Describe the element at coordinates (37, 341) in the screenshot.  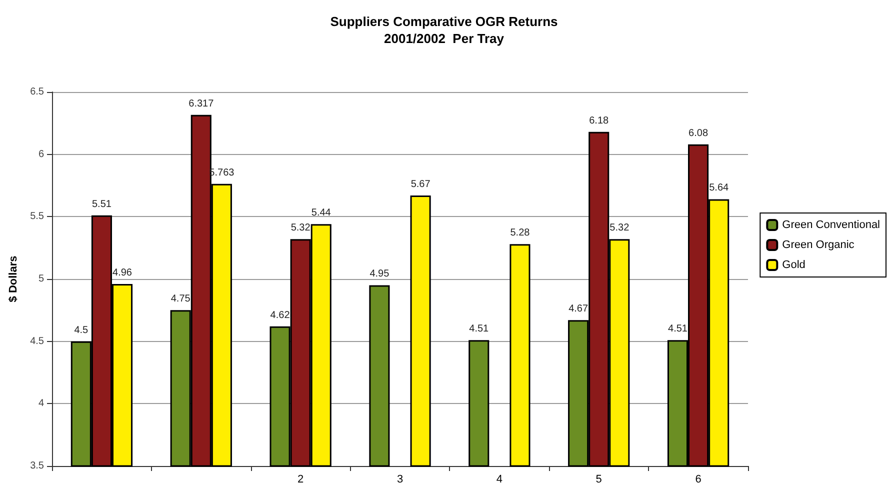
I see `y-tick-label: 4.5` at that location.